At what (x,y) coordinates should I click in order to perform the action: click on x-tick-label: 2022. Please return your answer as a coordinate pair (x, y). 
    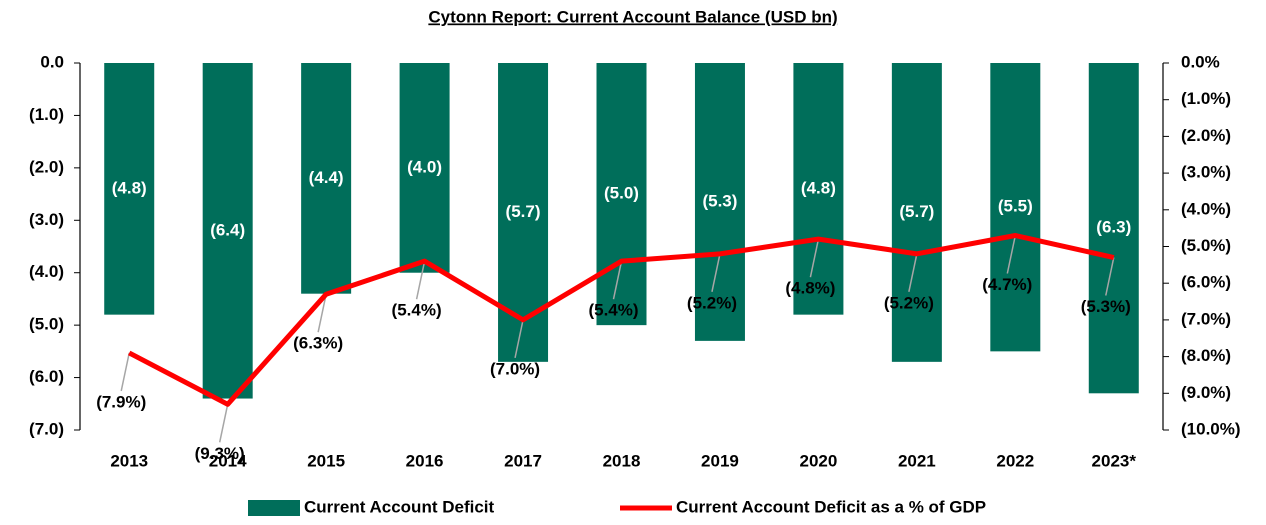
    Looking at the image, I should click on (1015, 460).